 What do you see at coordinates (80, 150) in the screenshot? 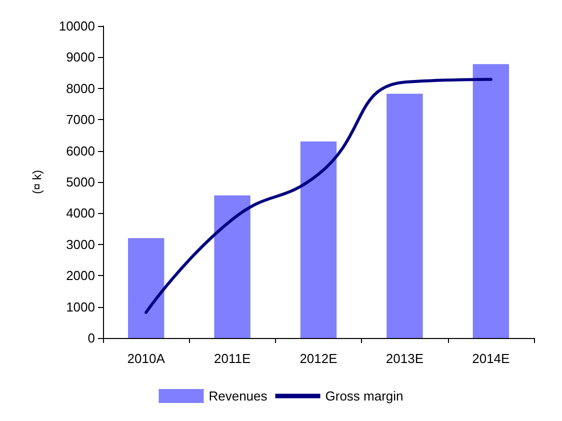
I see `y-tick-label: 6000` at bounding box center [80, 150].